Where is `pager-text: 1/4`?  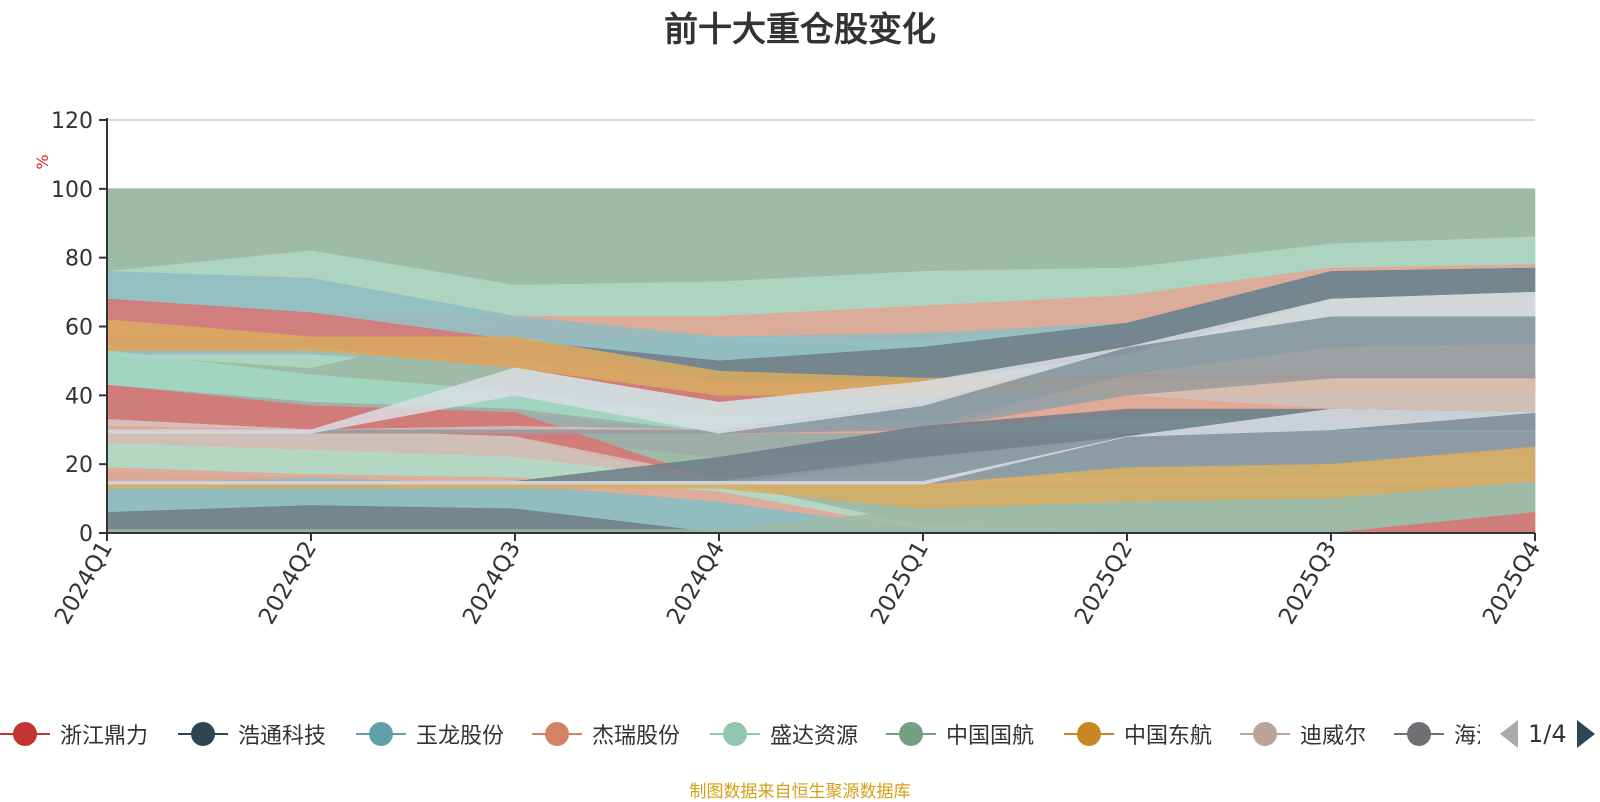 pager-text: 1/4 is located at coordinates (1547, 734).